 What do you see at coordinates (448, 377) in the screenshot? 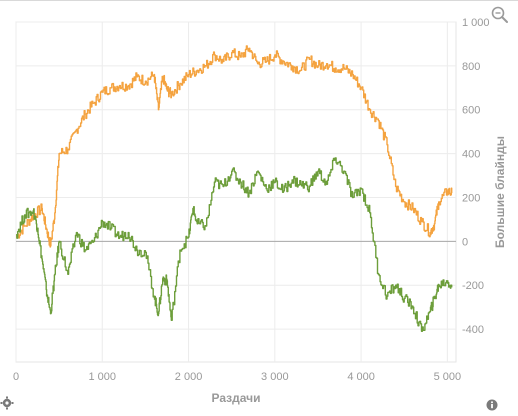
I see `x-tick-label: 5 000` at bounding box center [448, 377].